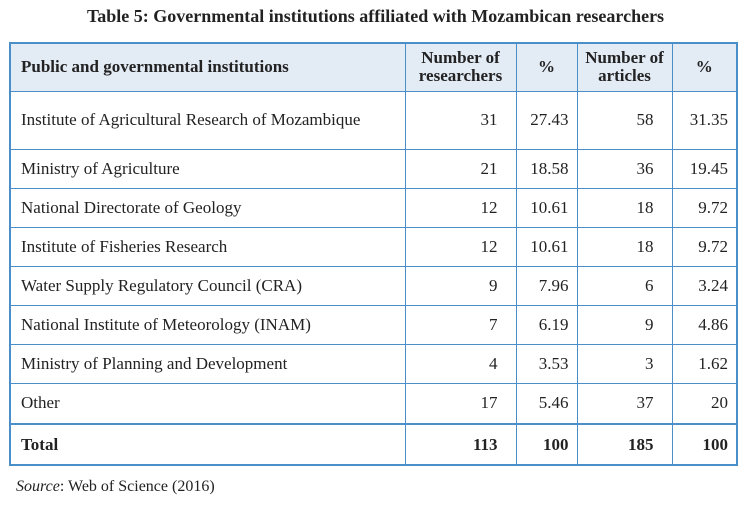  What do you see at coordinates (704, 403) in the screenshot?
I see `cell-pct-articles: 20` at bounding box center [704, 403].